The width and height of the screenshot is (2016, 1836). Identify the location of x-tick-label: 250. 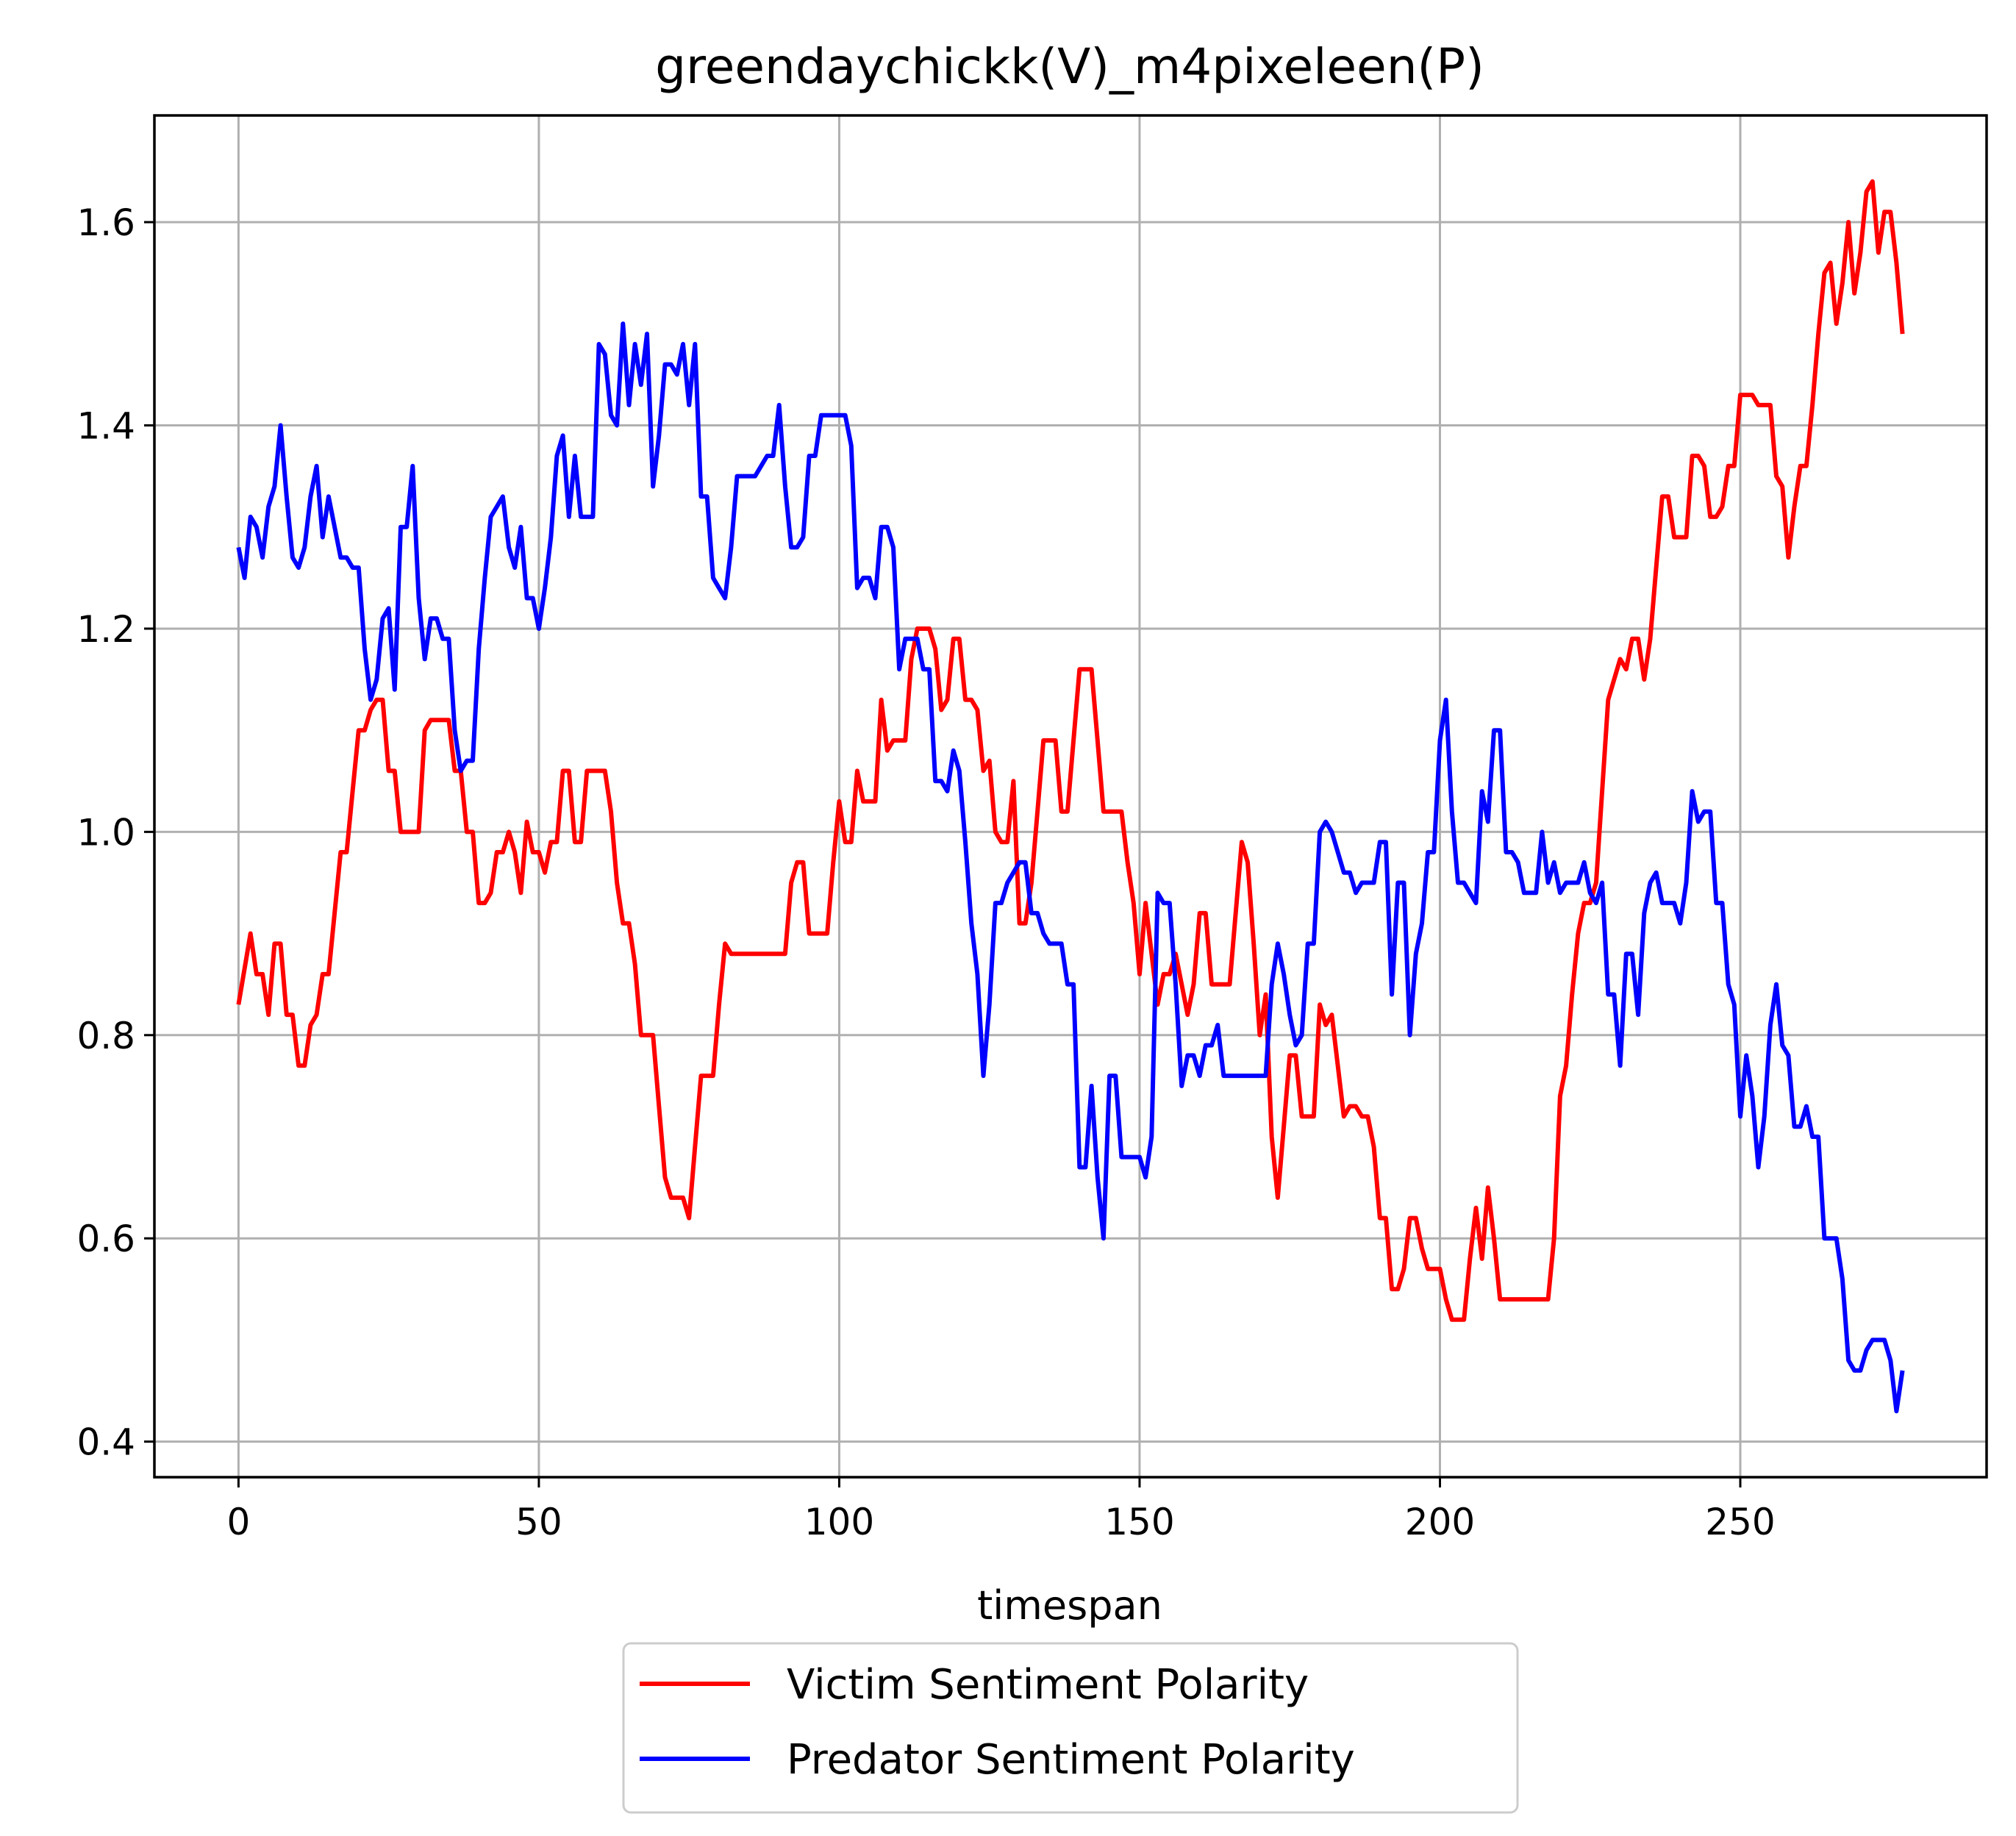
(1740, 1522).